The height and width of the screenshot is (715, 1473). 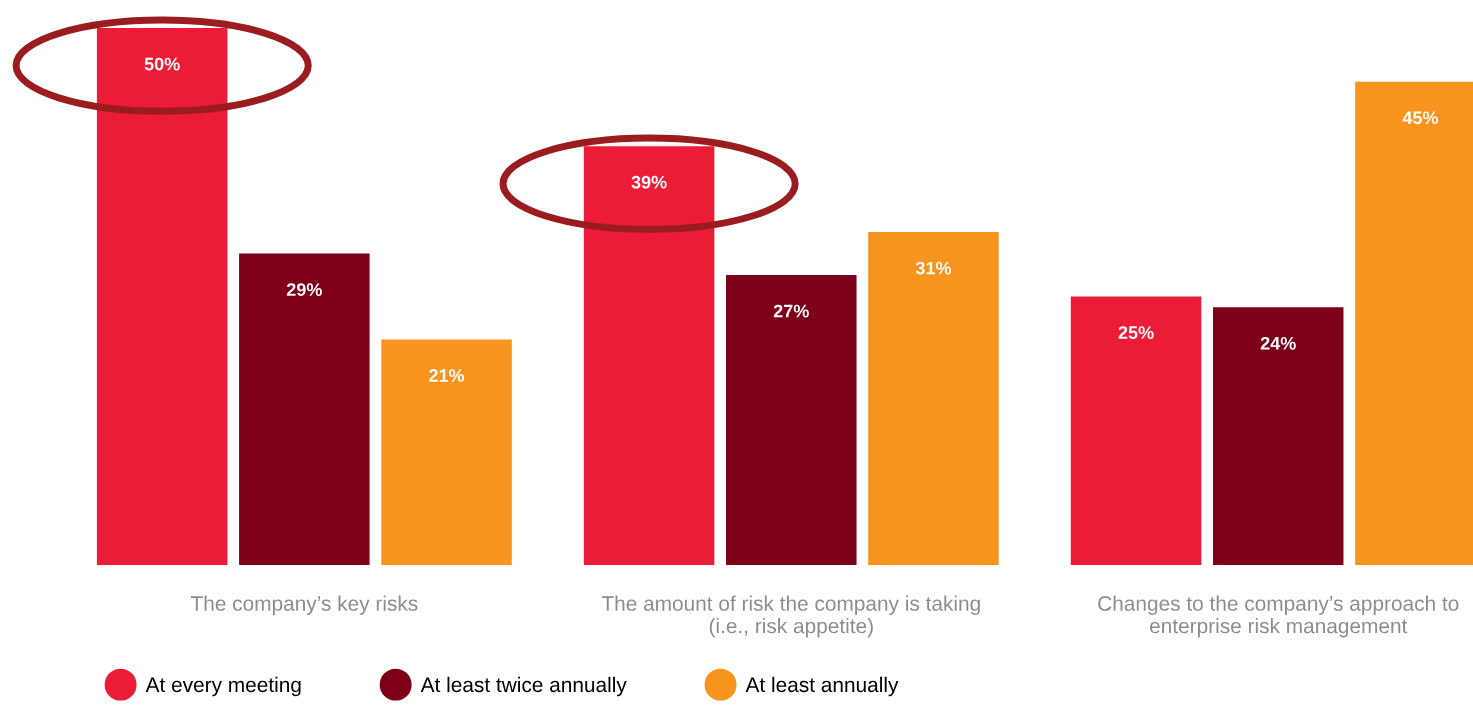 What do you see at coordinates (523, 686) in the screenshot?
I see `legend-label: At least twice annually` at bounding box center [523, 686].